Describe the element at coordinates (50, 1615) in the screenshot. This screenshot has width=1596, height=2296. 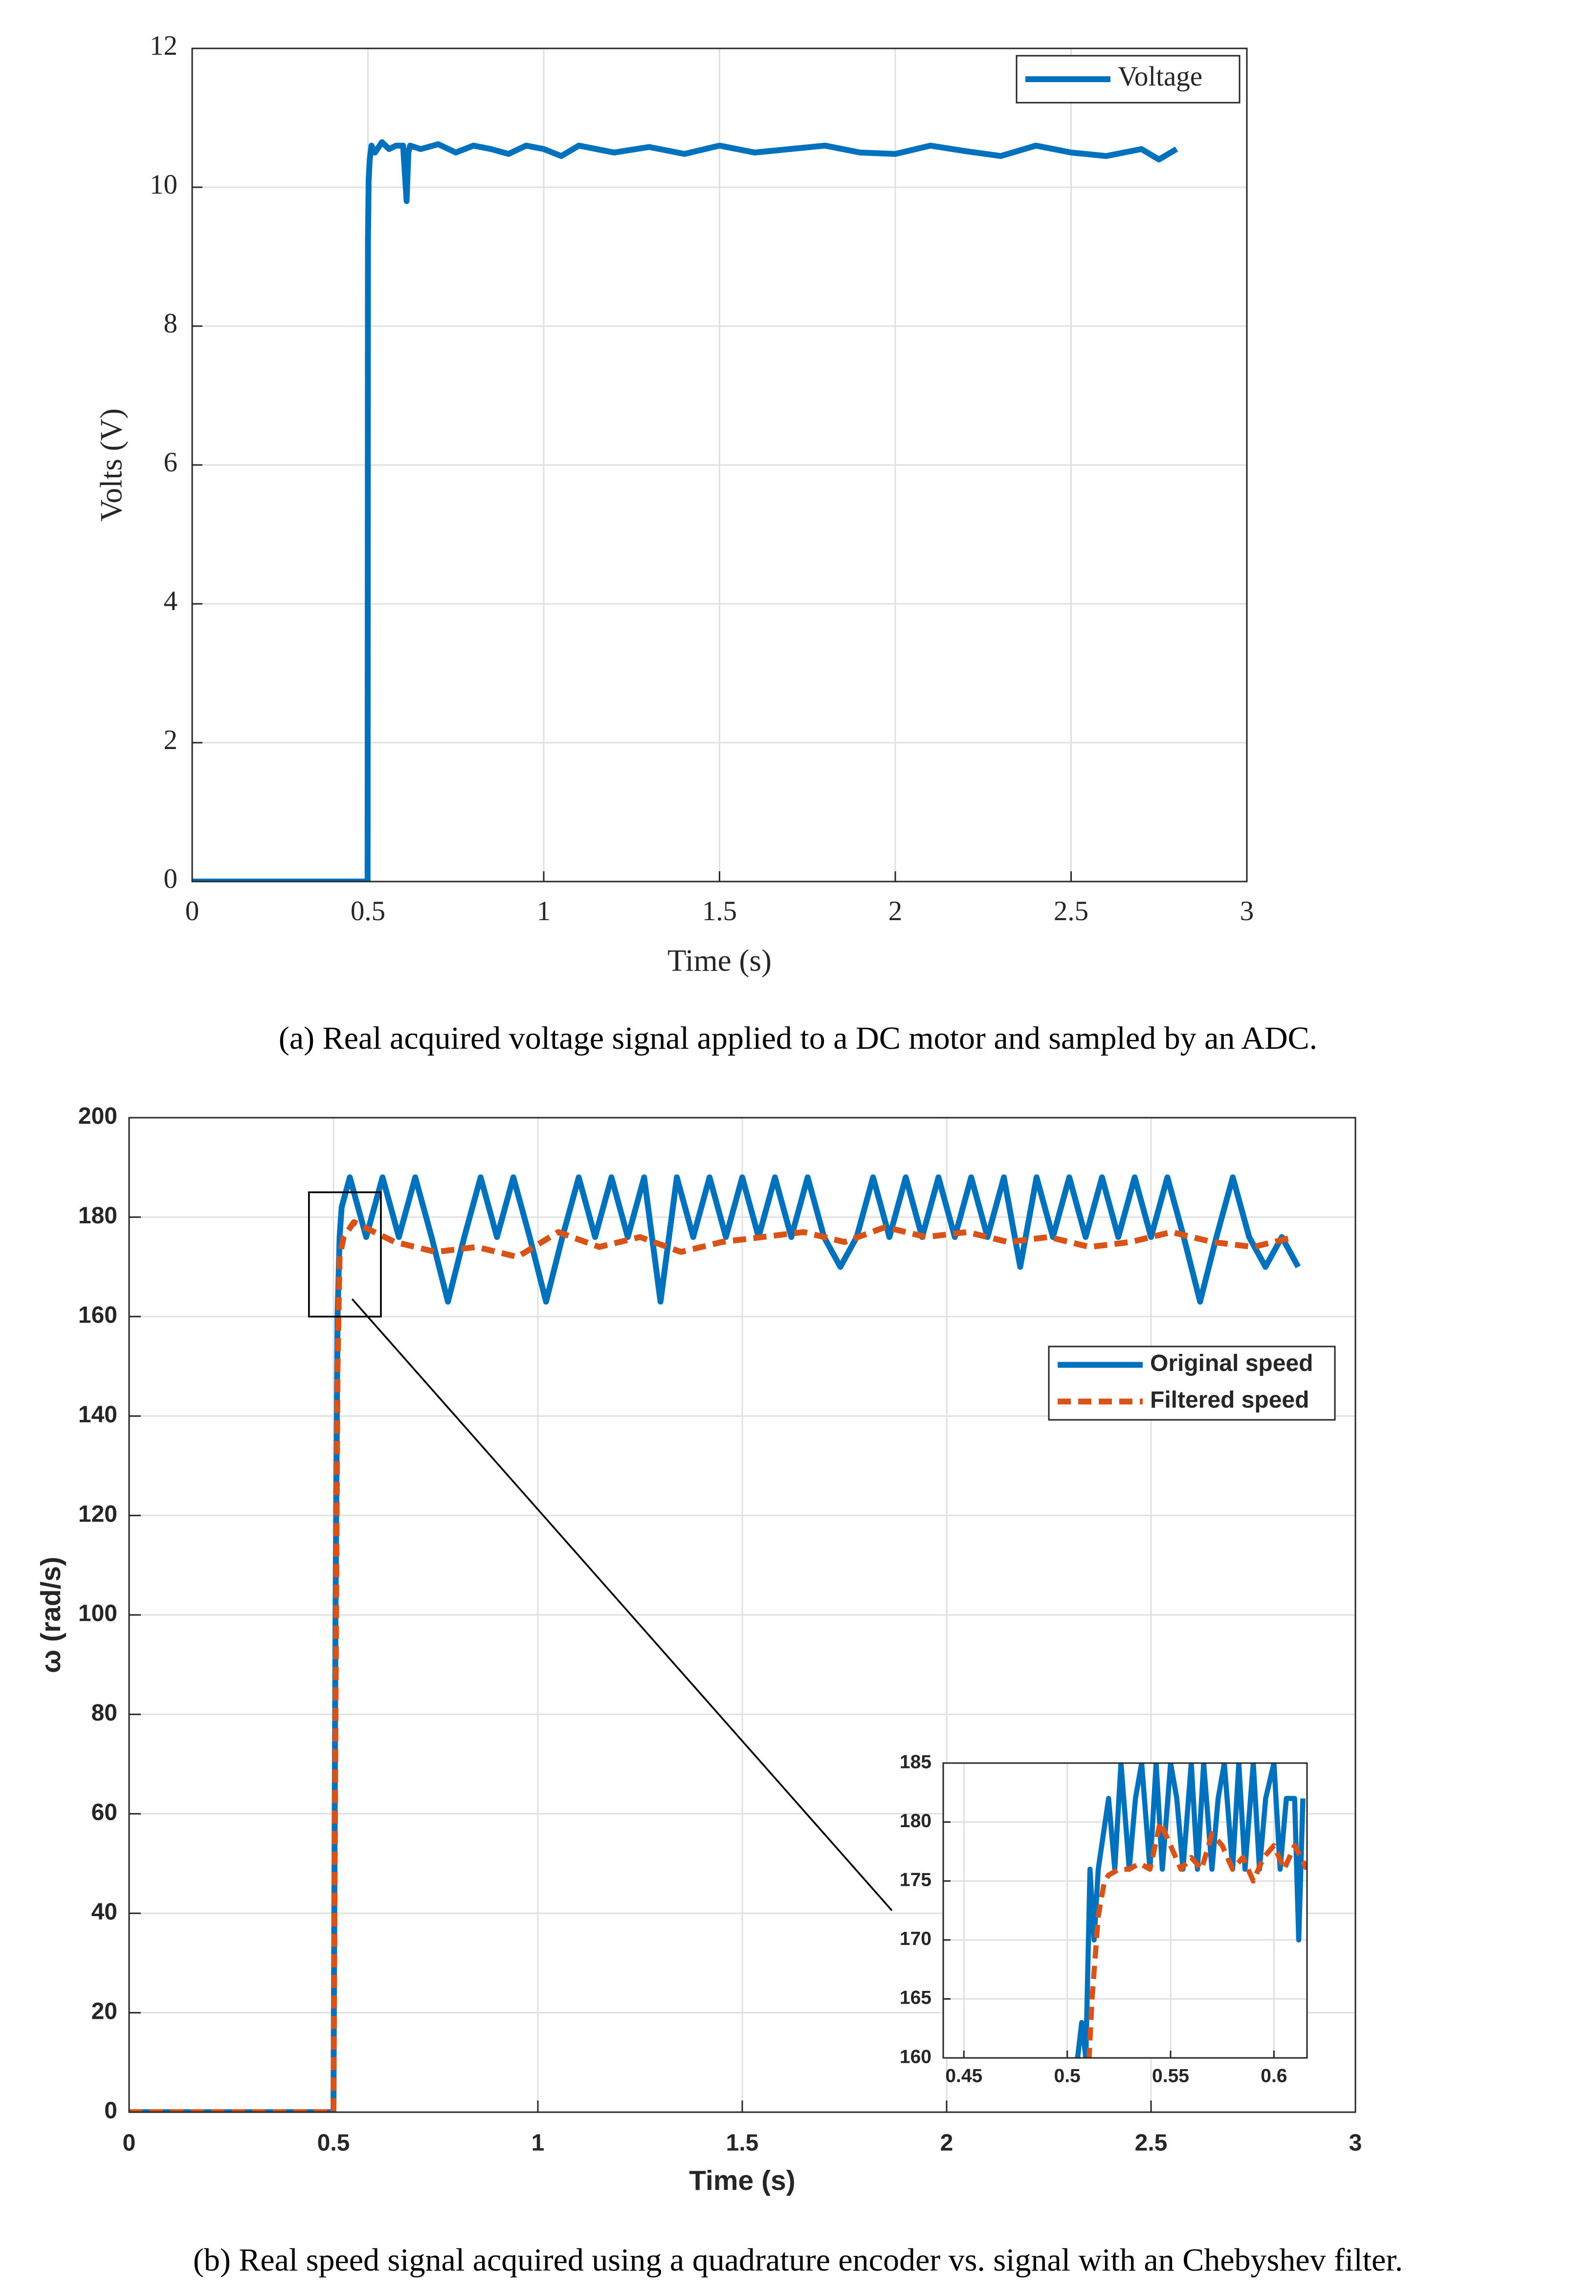
I see `y-axis-label: ω (rad/s)` at that location.